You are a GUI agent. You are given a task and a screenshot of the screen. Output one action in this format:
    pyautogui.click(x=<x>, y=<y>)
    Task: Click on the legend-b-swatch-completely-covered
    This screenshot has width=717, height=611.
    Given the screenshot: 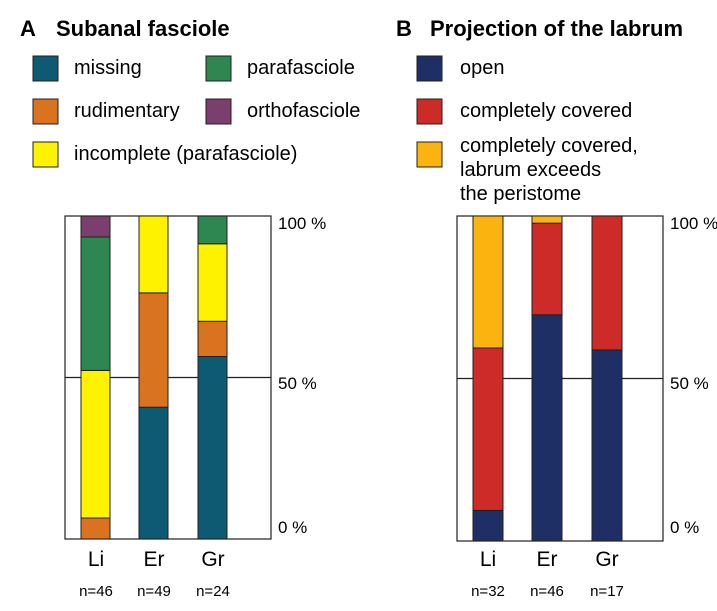 What is the action you would take?
    pyautogui.click(x=429, y=111)
    